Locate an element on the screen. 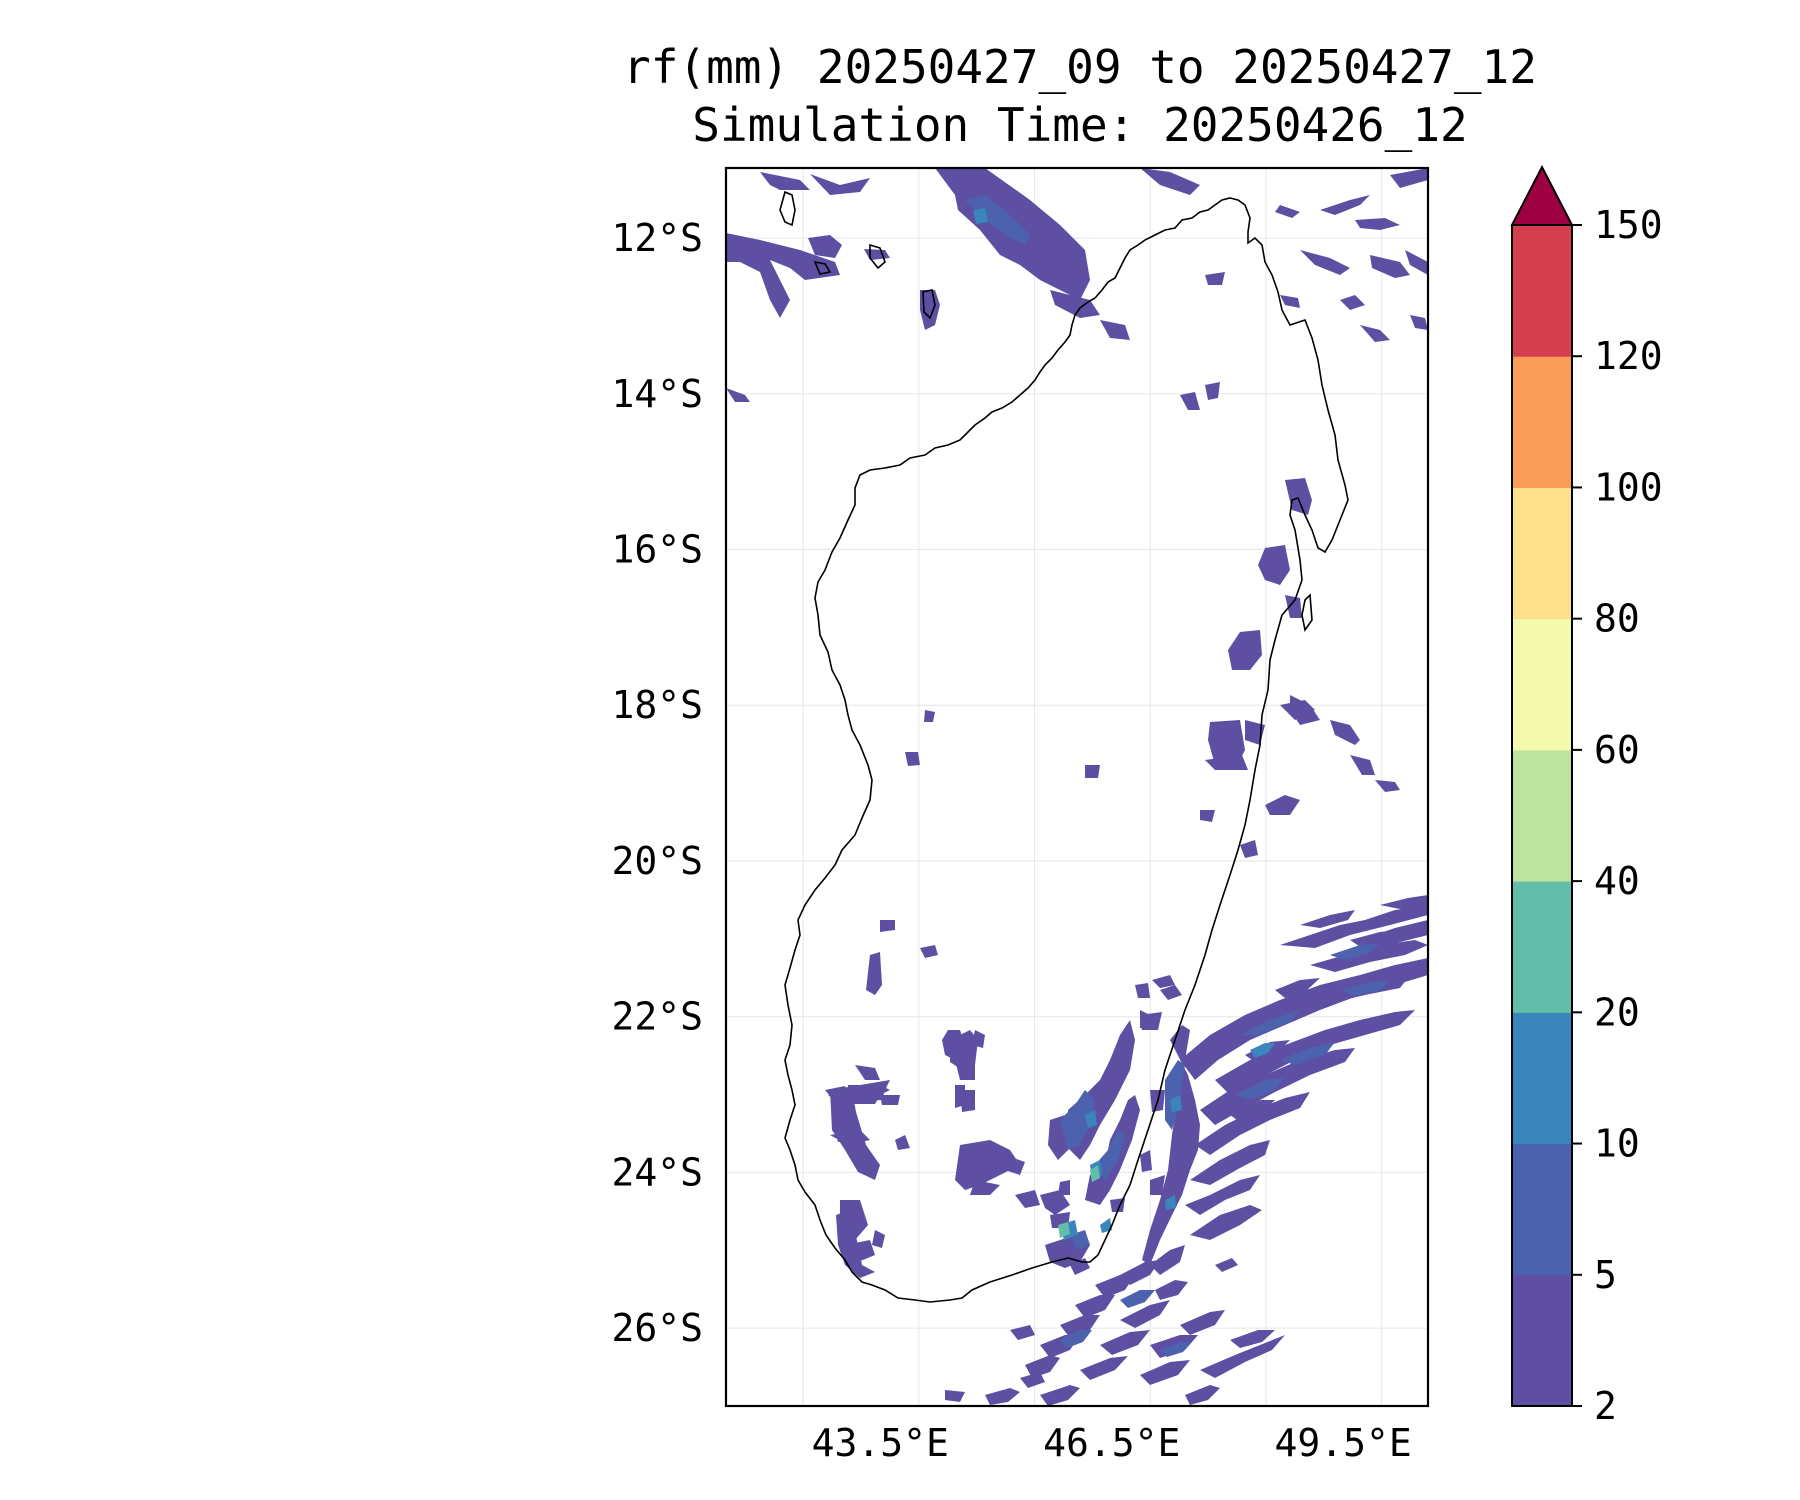 Image resolution: width=1800 pixels, height=1500 pixels. latitude-tick-label: 16°S is located at coordinates (657, 550).